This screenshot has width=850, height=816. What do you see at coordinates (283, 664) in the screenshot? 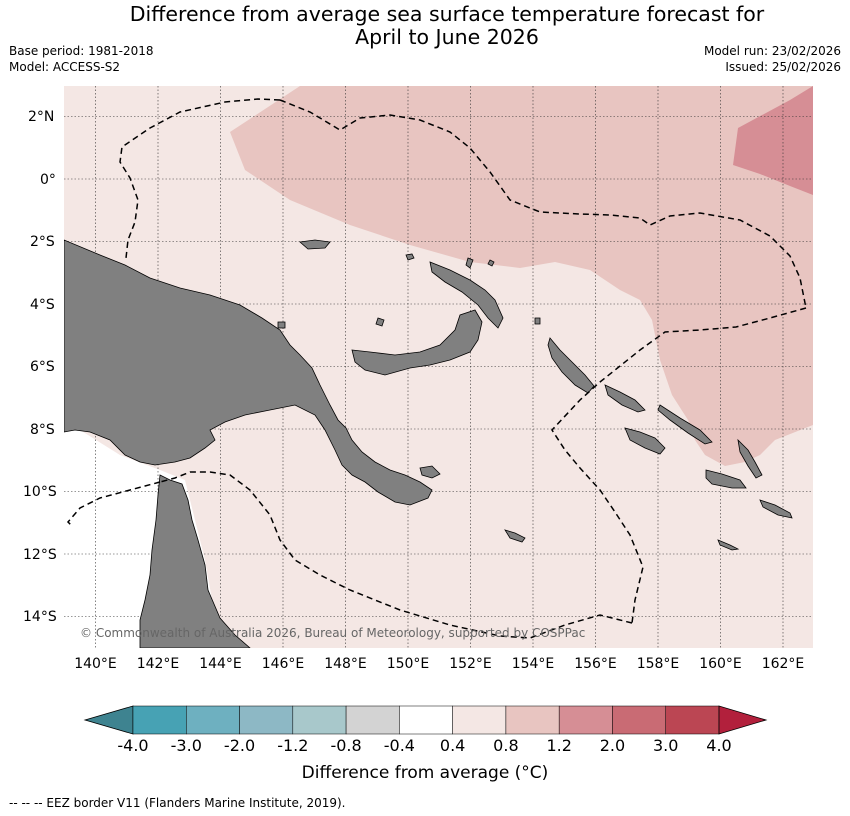
I see `lon-label: 146°E` at bounding box center [283, 664].